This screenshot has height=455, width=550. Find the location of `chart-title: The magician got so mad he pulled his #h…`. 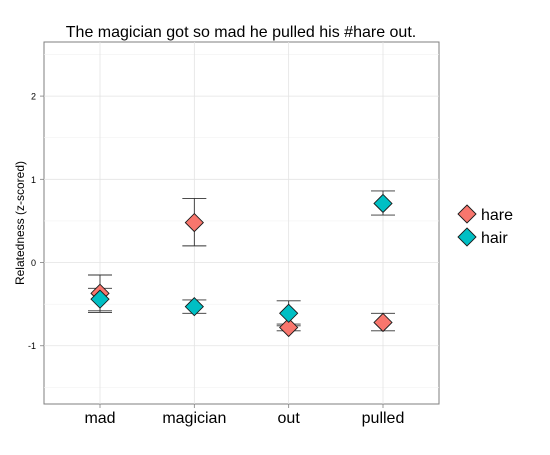

chart-title: The magician got so mad he pulled his #h… is located at coordinates (241, 32).